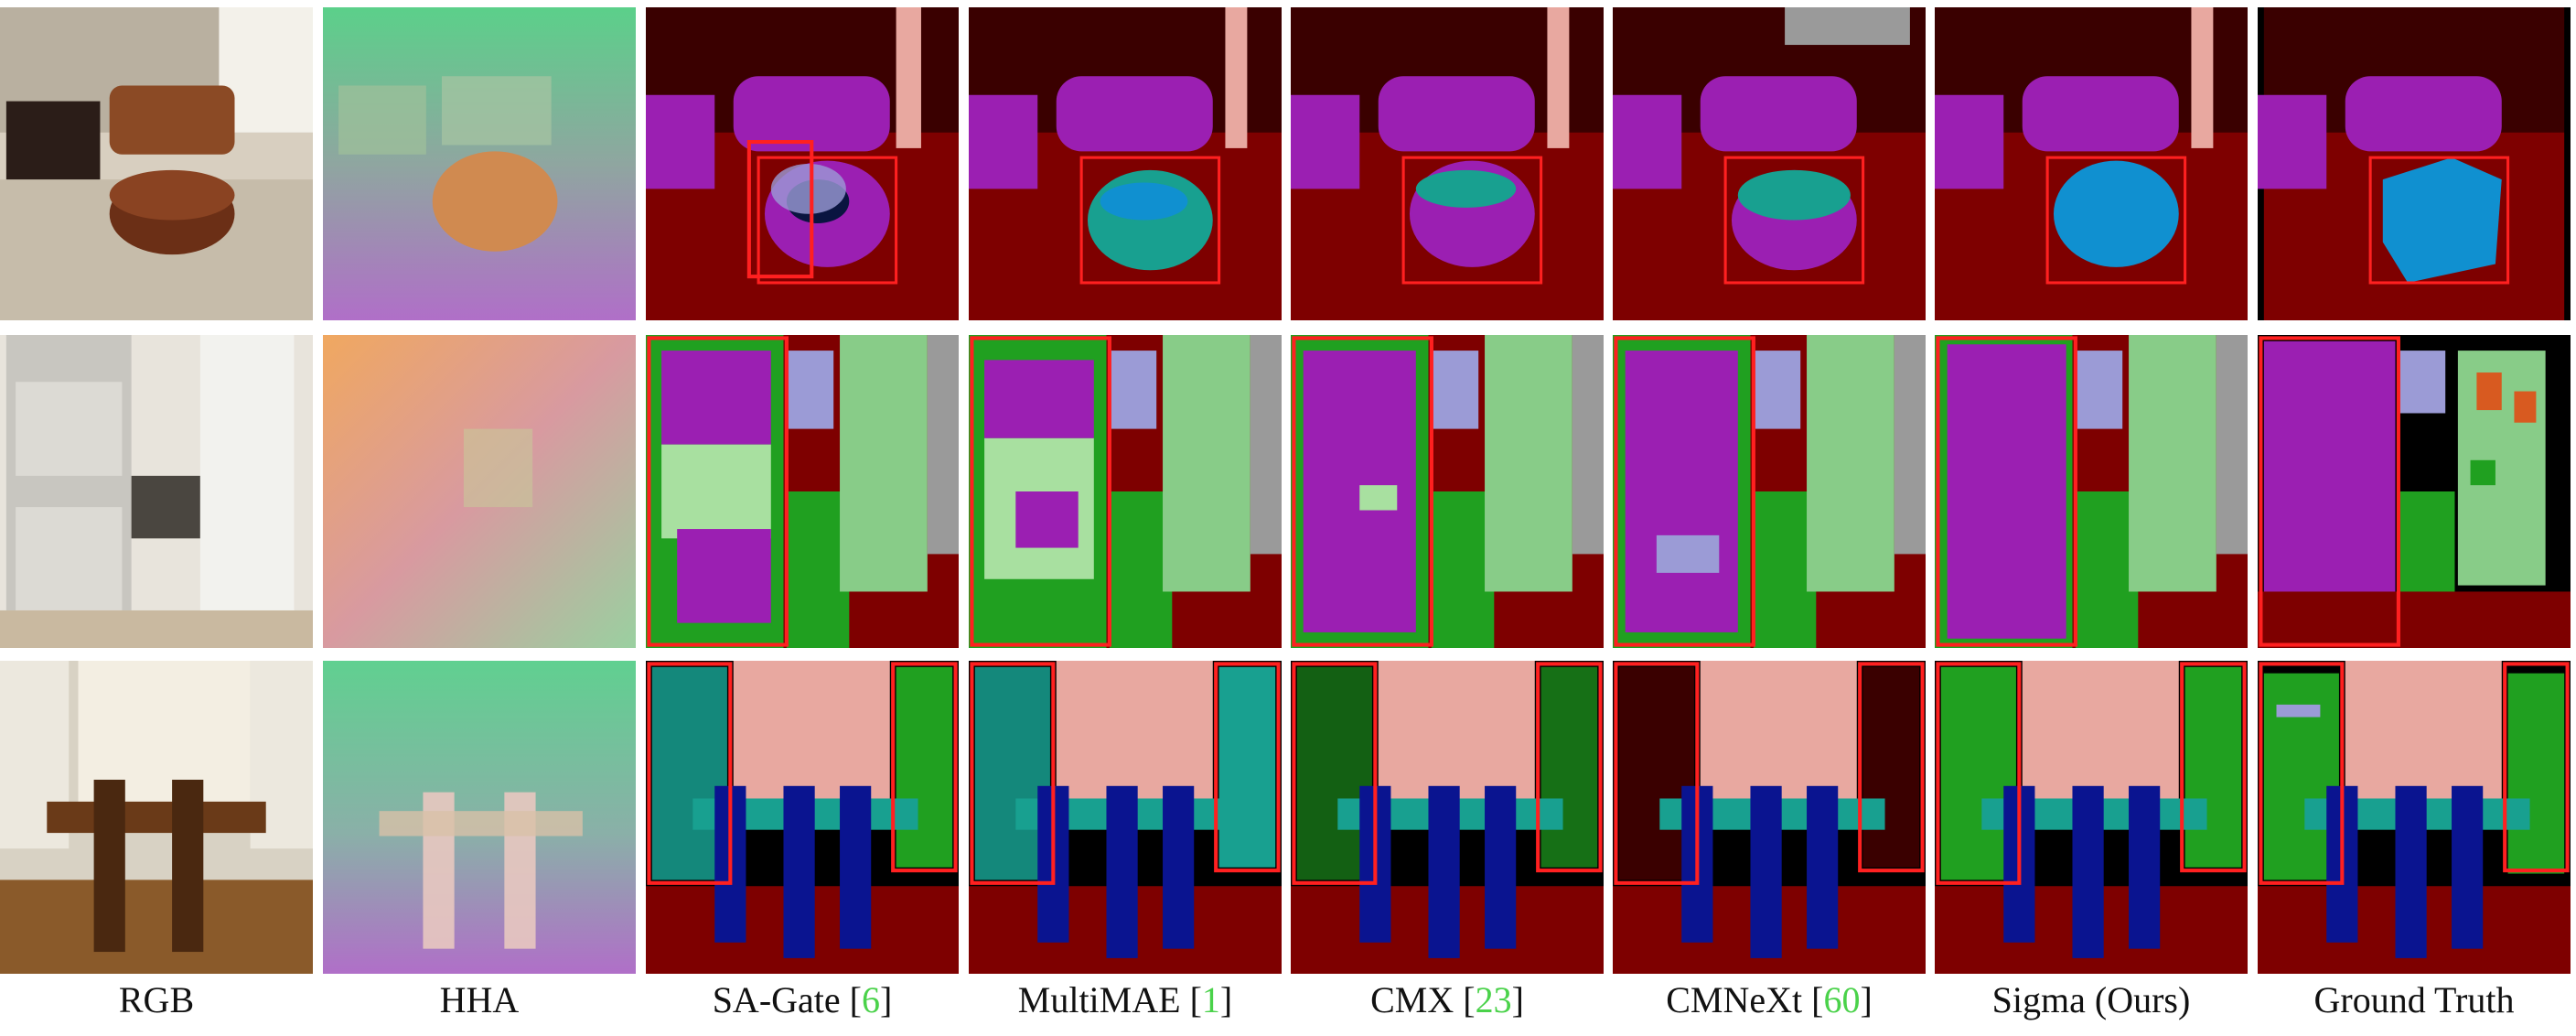  What do you see at coordinates (1448, 491) in the screenshot?
I see `cmx-kitchen-prediction` at bounding box center [1448, 491].